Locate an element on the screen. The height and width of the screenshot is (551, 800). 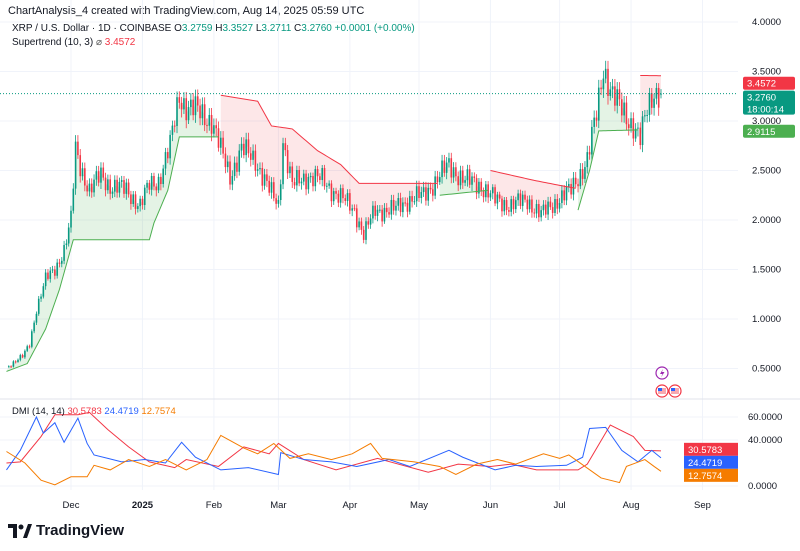
dmi-name: DMI (14, 14) is located at coordinates (38, 411).